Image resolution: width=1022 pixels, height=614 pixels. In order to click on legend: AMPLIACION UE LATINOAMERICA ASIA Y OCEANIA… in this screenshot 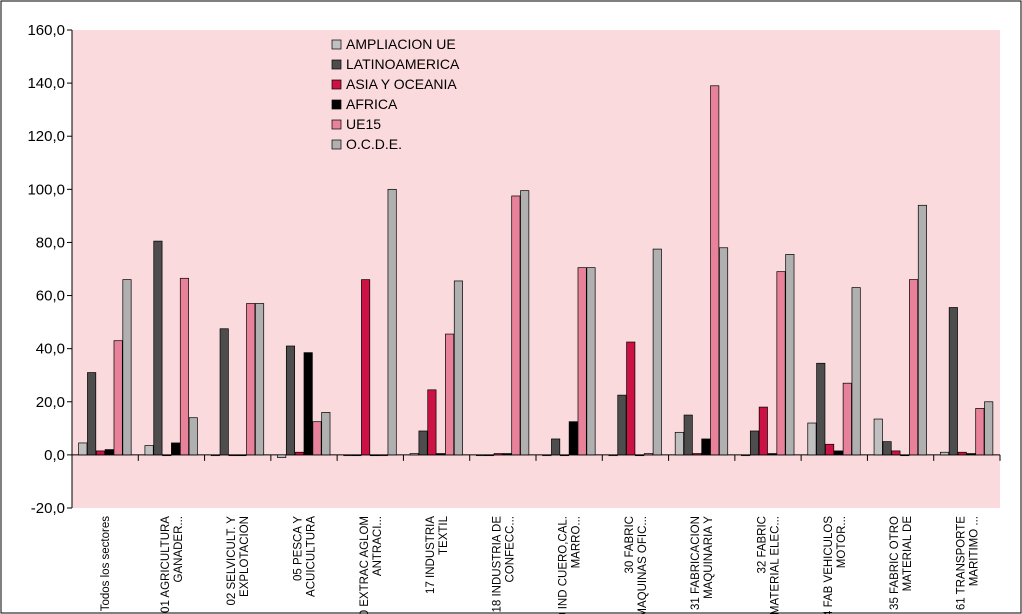, I will do `click(395, 94)`.